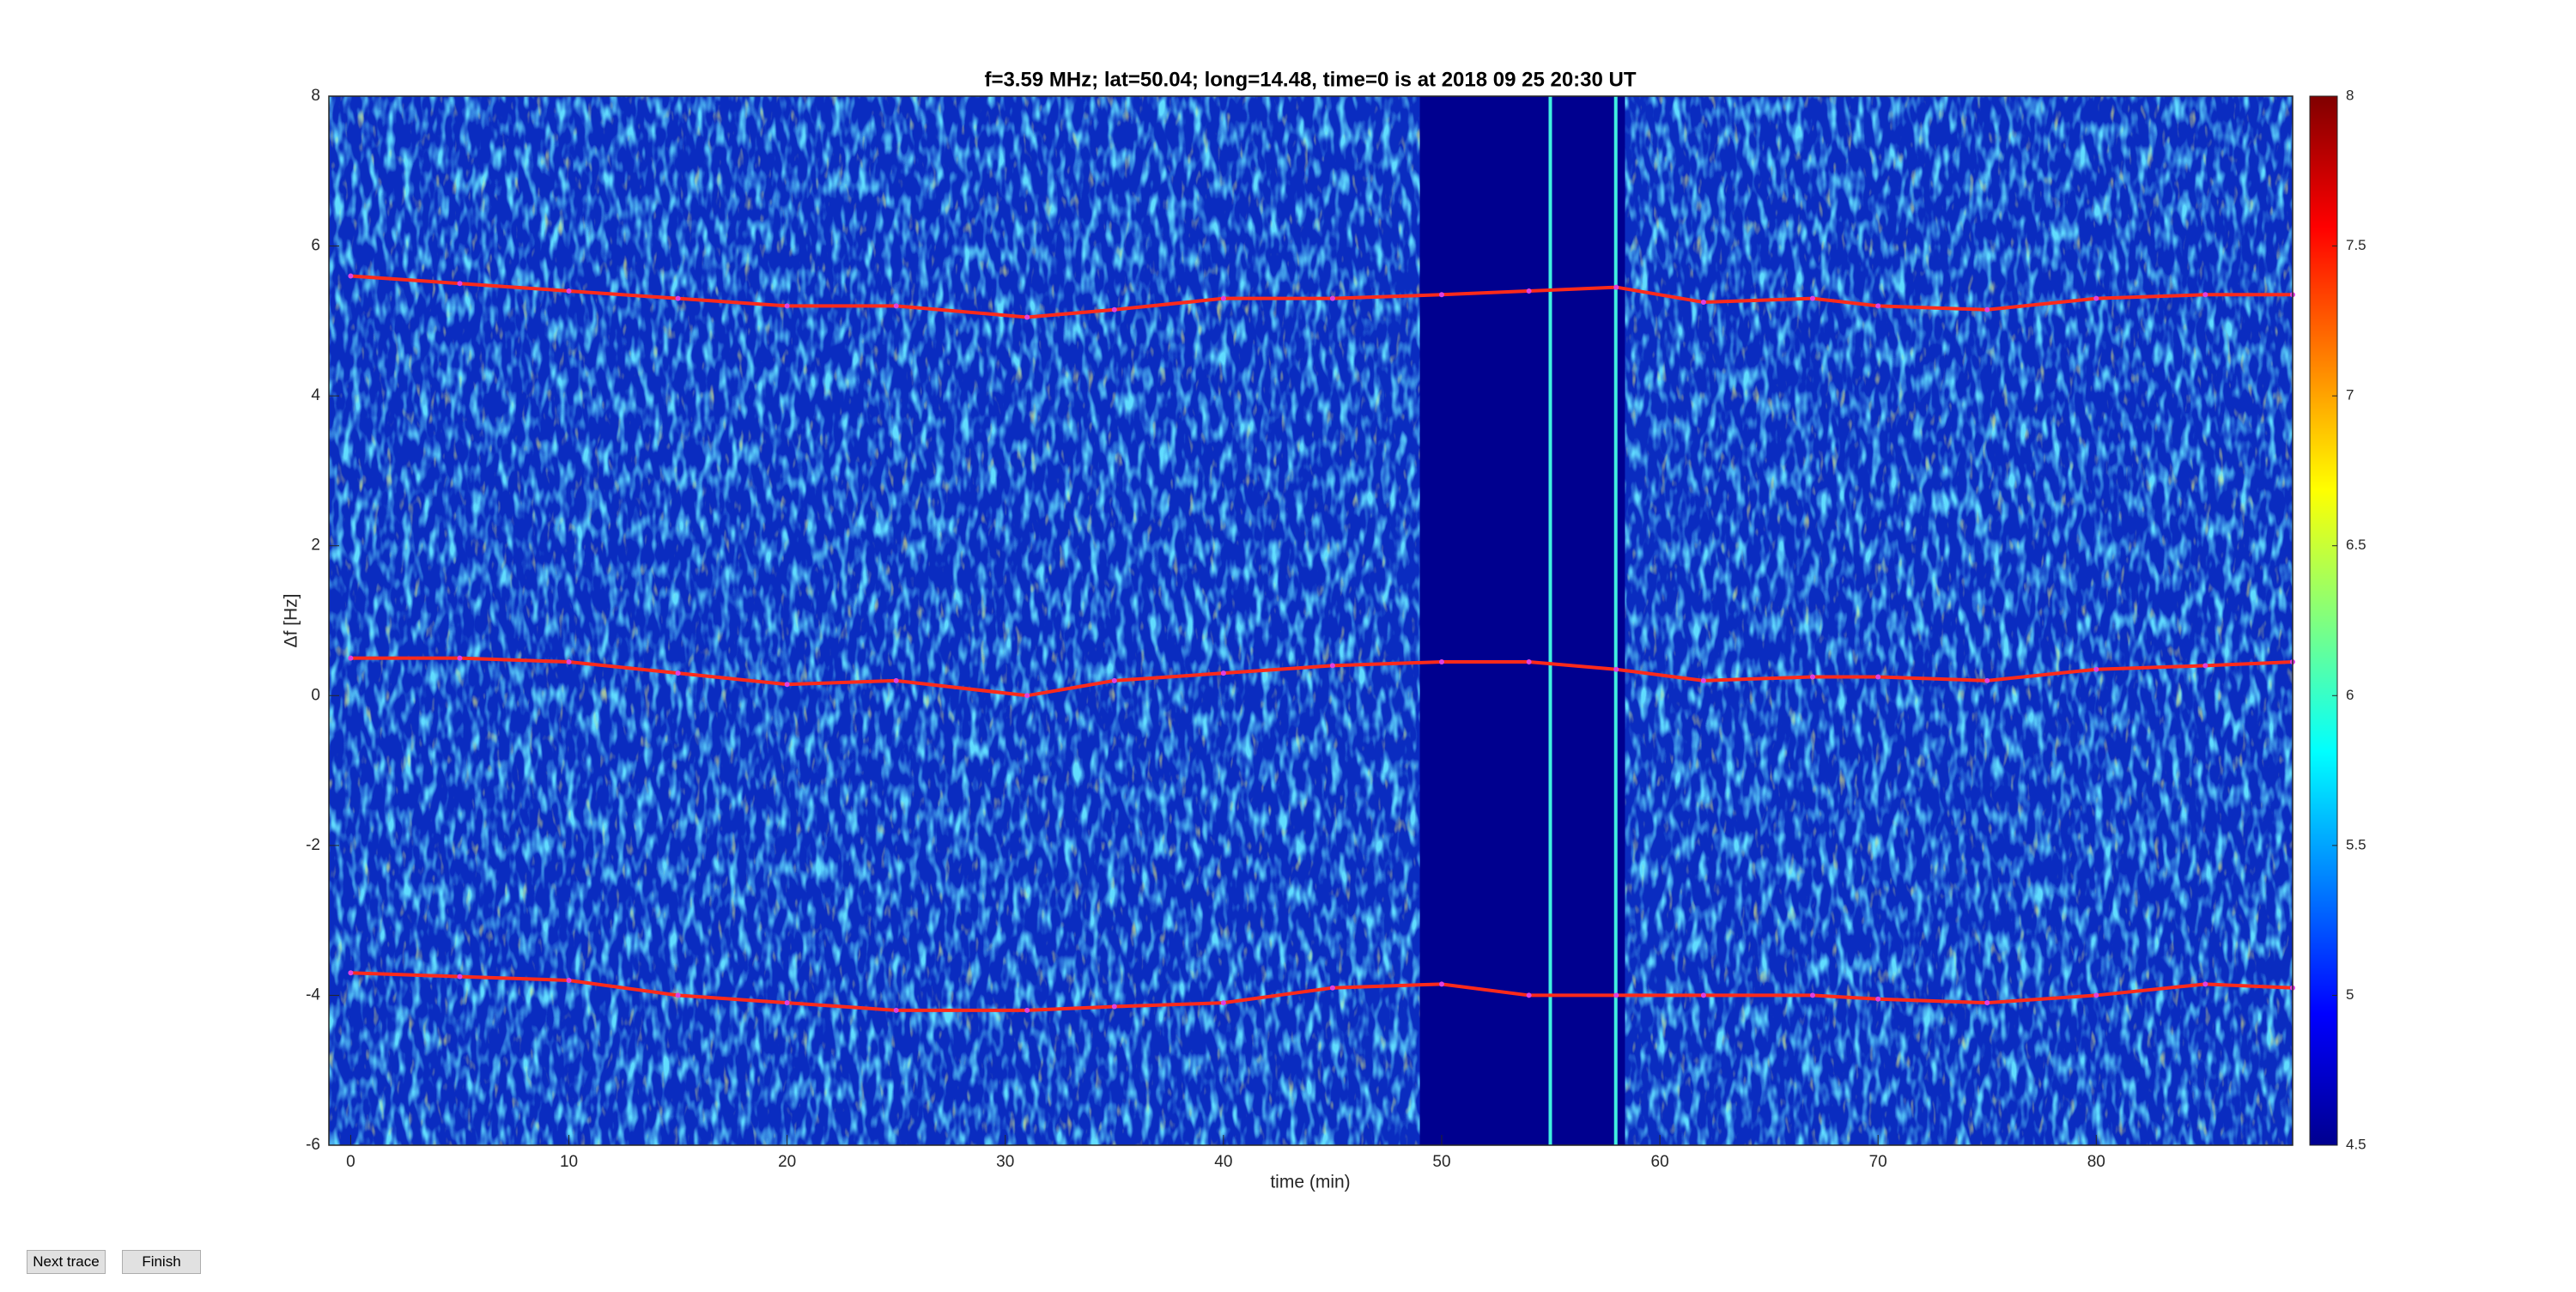  I want to click on colorbar-tick-label: 7.5, so click(2356, 245).